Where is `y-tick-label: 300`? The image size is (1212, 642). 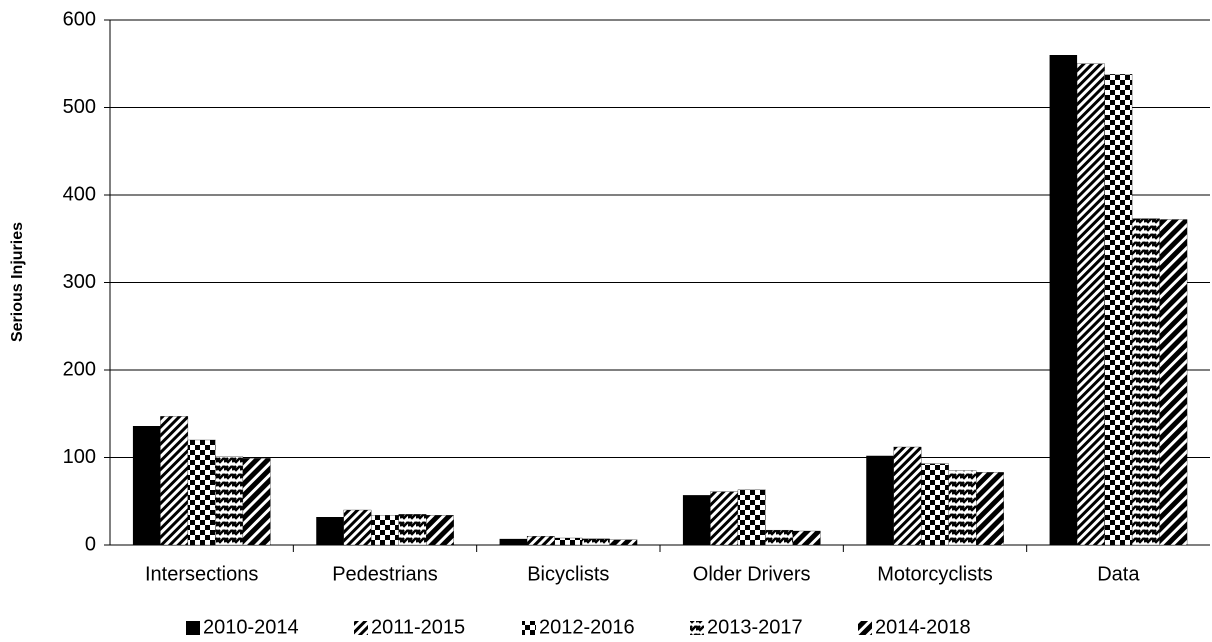 y-tick-label: 300 is located at coordinates (79, 282).